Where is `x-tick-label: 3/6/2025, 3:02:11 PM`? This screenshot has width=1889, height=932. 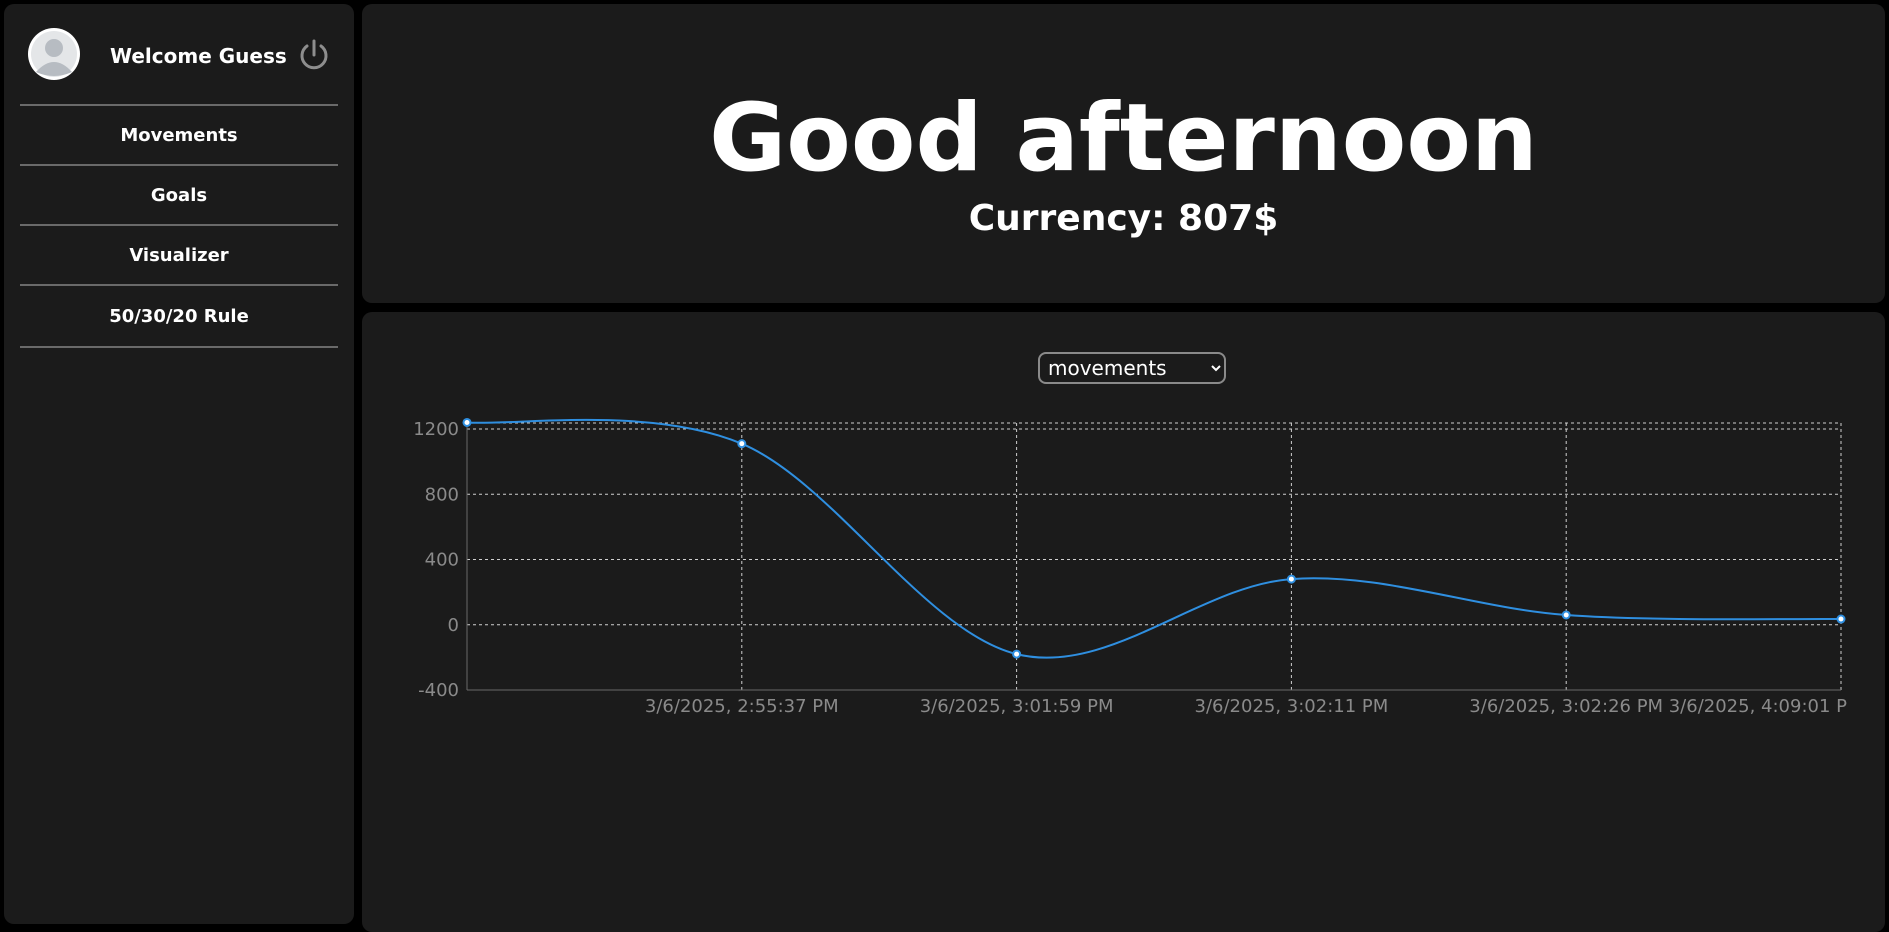 x-tick-label: 3/6/2025, 3:02:11 PM is located at coordinates (1292, 706).